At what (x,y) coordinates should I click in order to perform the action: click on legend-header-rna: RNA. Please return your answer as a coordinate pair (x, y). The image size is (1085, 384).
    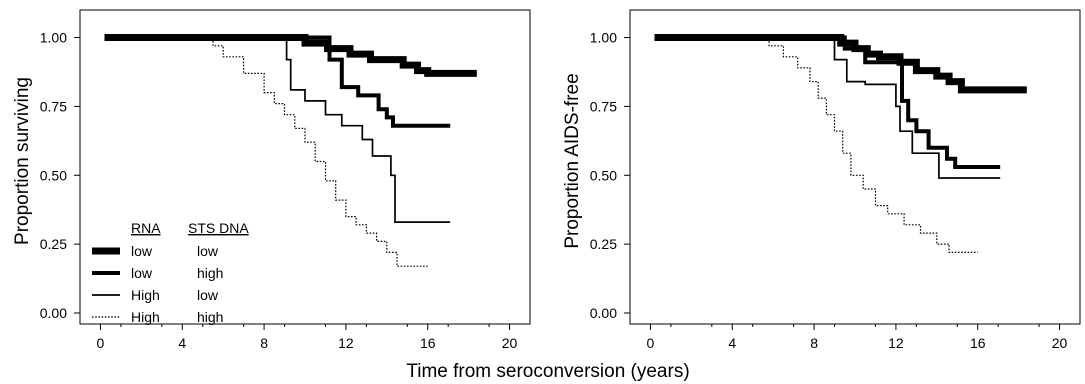
    Looking at the image, I should click on (146, 228).